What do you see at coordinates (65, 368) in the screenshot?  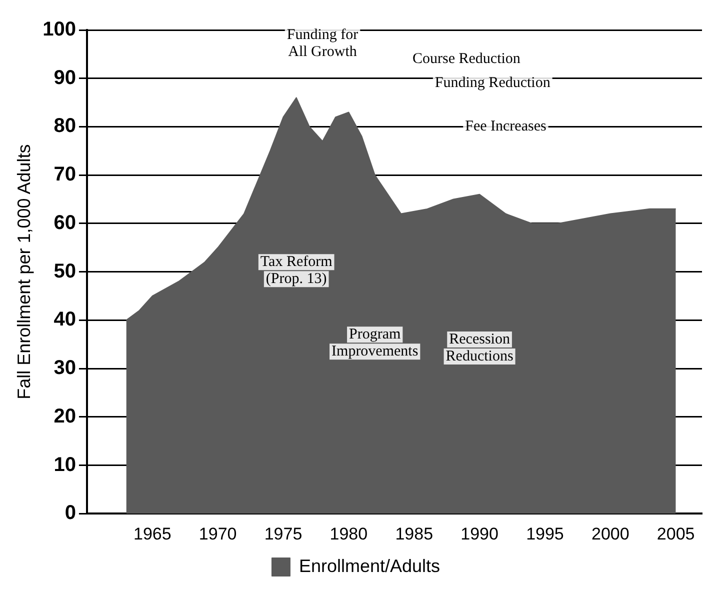 I see `y-tick-label: 30` at bounding box center [65, 368].